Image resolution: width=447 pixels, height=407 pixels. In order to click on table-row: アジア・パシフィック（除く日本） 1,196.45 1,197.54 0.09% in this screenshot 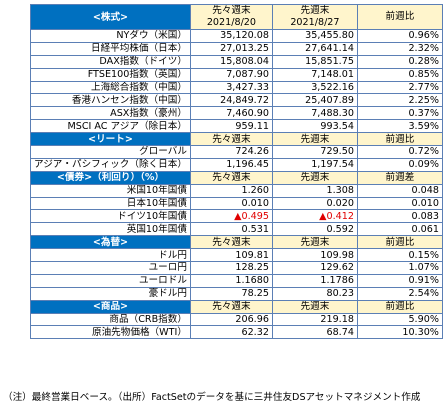, I will do `click(236, 164)`.